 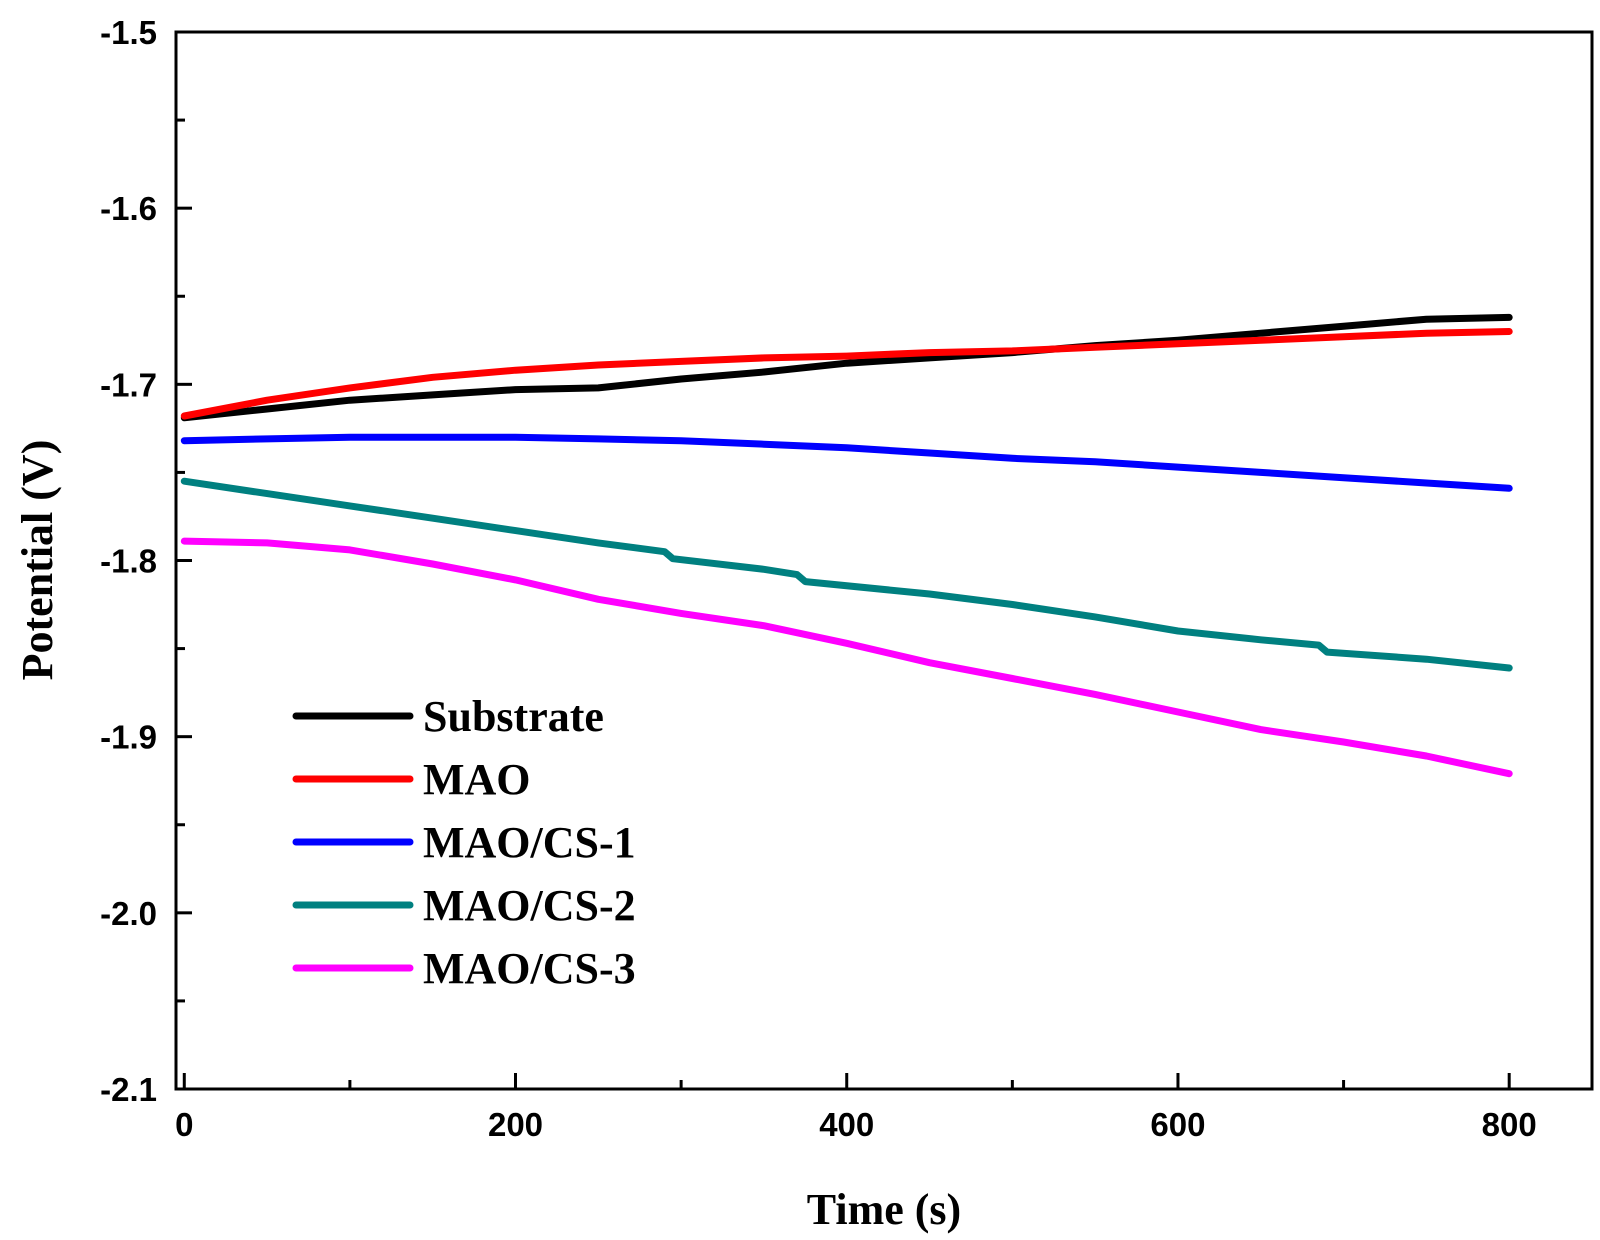 I want to click on x-tick-label: 0, so click(x=184, y=1124).